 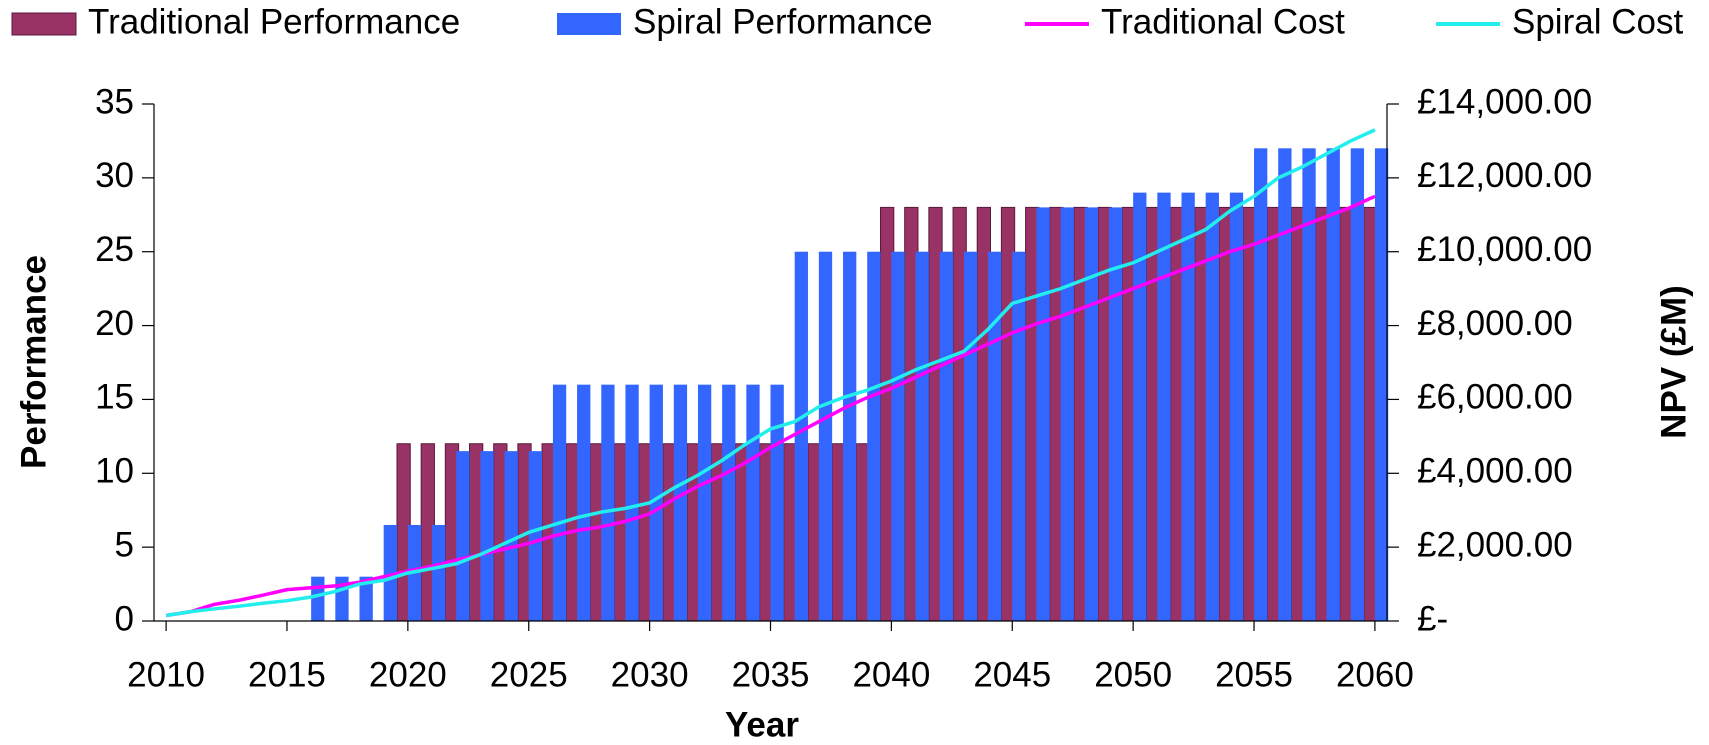 What do you see at coordinates (114, 175) in the screenshot?
I see `y-tick-label: 30` at bounding box center [114, 175].